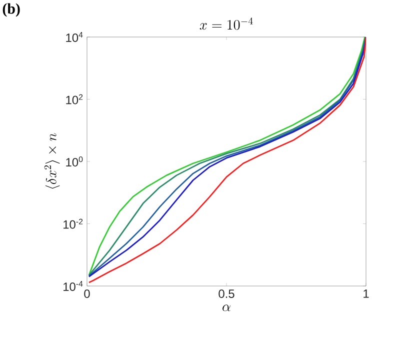 Image resolution: width=407 pixels, height=351 pixels. What do you see at coordinates (74, 161) in the screenshot?
I see `y-tick-label: 10$^{0}$` at bounding box center [74, 161].